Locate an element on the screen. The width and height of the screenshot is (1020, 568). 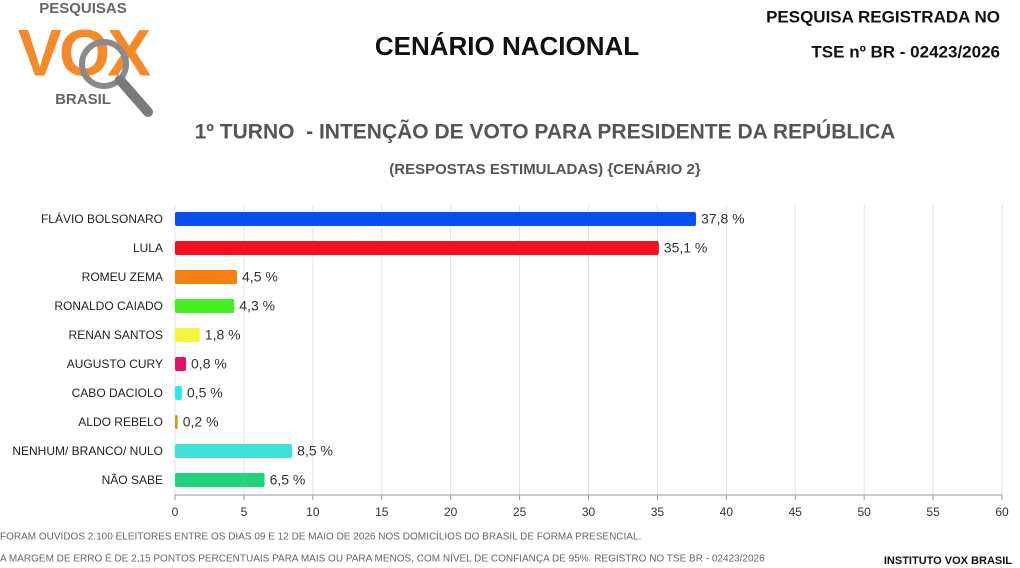
chart-subtitle: (RESPOSTAS ESTIMULADAS) {CENÁRIO 2} is located at coordinates (545, 169).